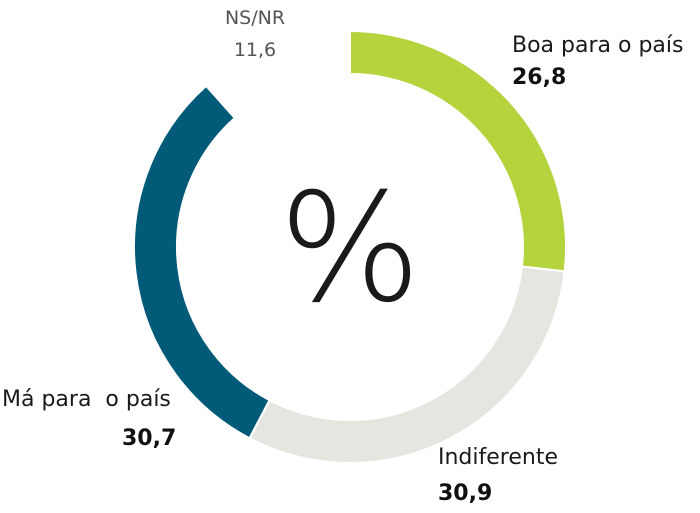 The image size is (700, 513). I want to click on slice-label-indiferente: Indiferente, so click(498, 457).